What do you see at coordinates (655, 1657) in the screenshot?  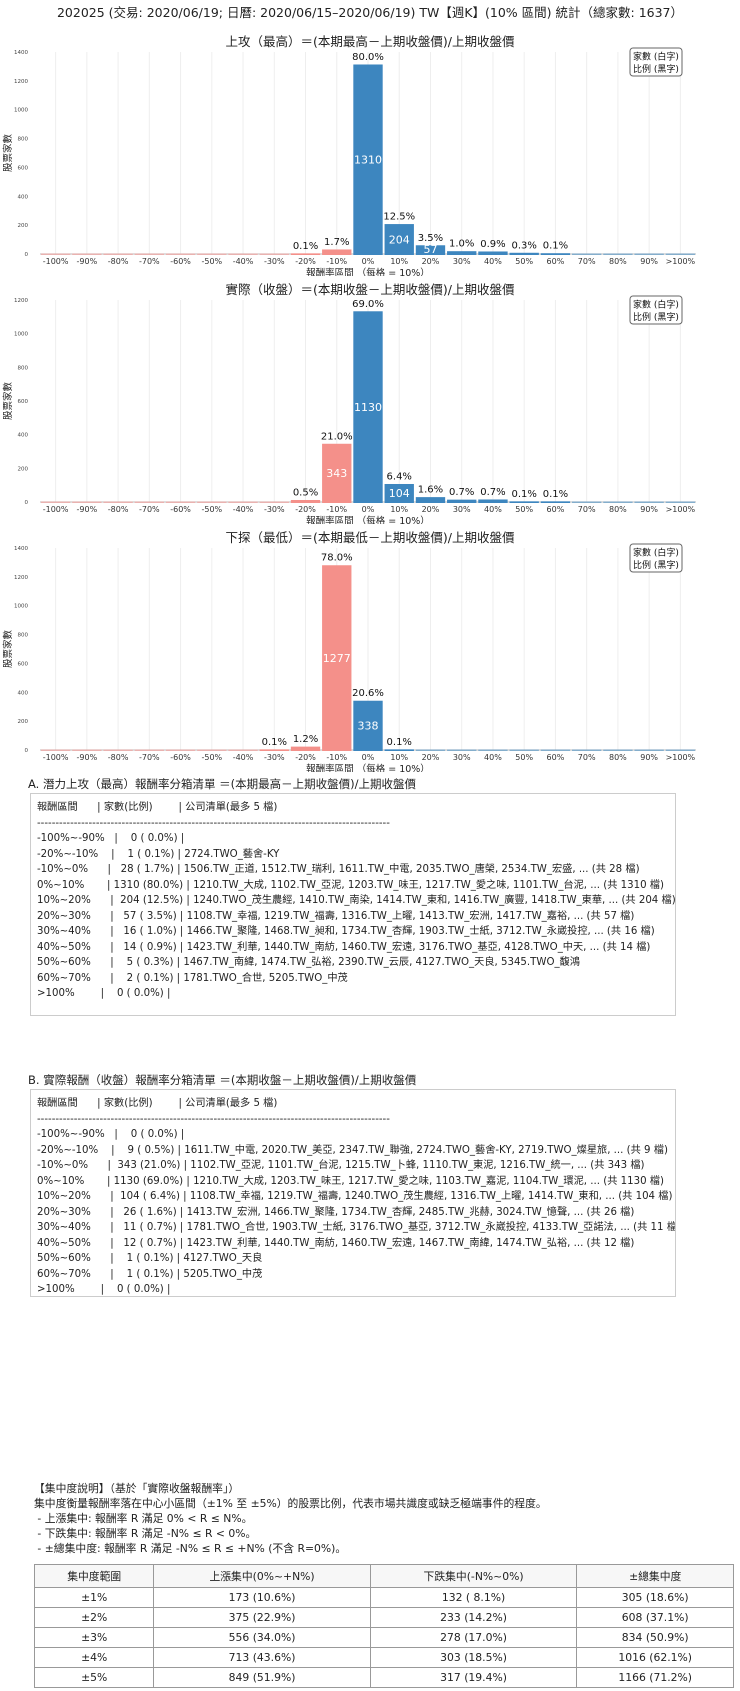 I see `table-cell: 1016 (62.1%)` at bounding box center [655, 1657].